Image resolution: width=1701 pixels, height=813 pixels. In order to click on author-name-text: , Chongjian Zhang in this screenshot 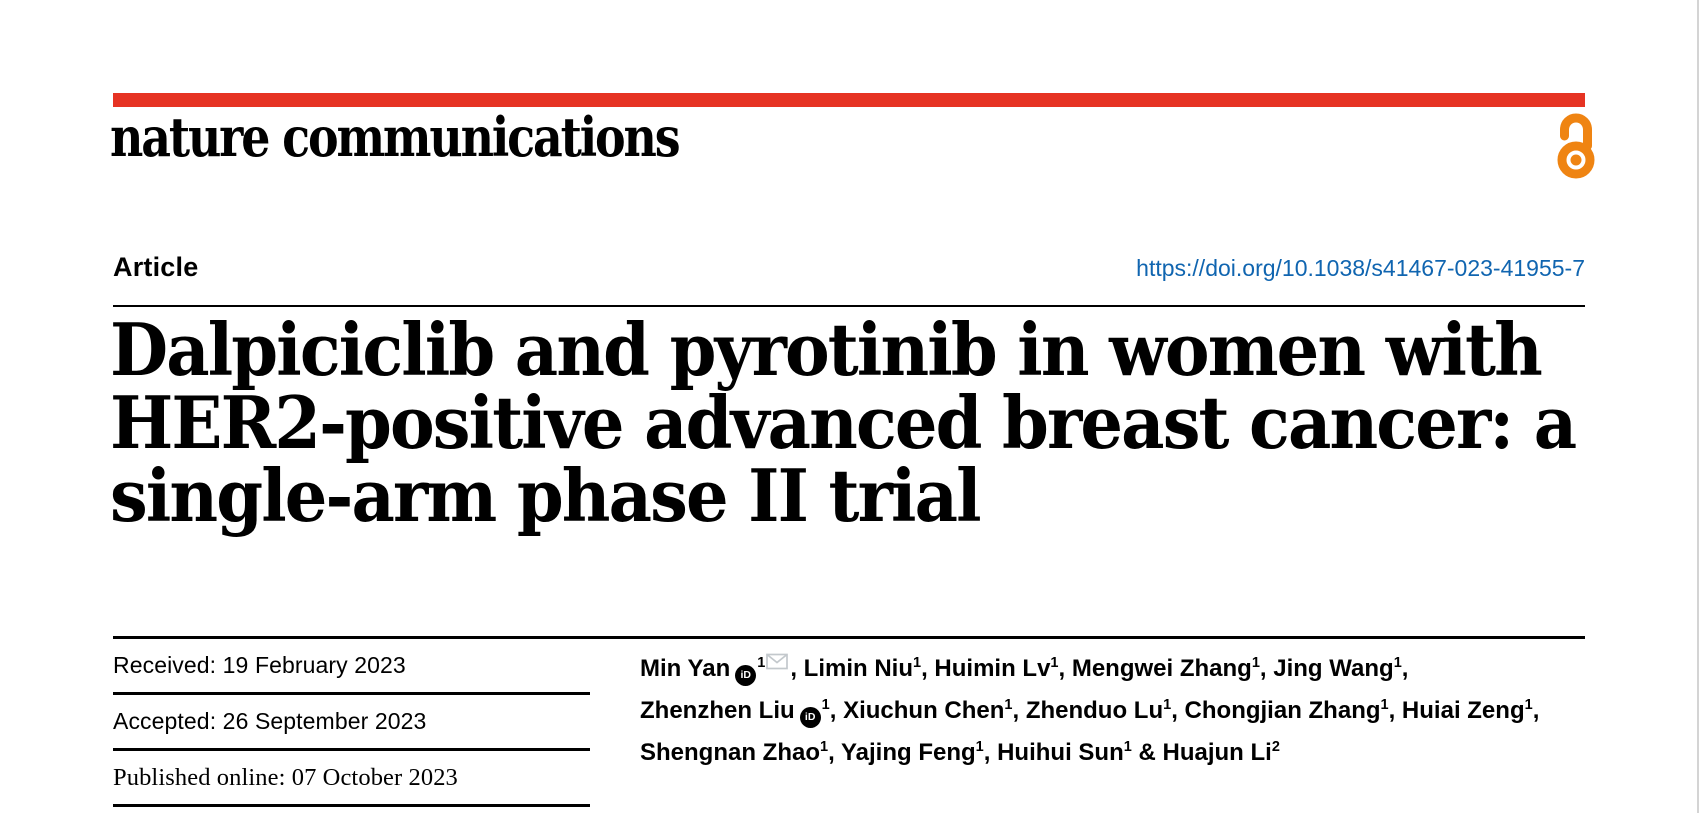, I will do `click(1276, 710)`.